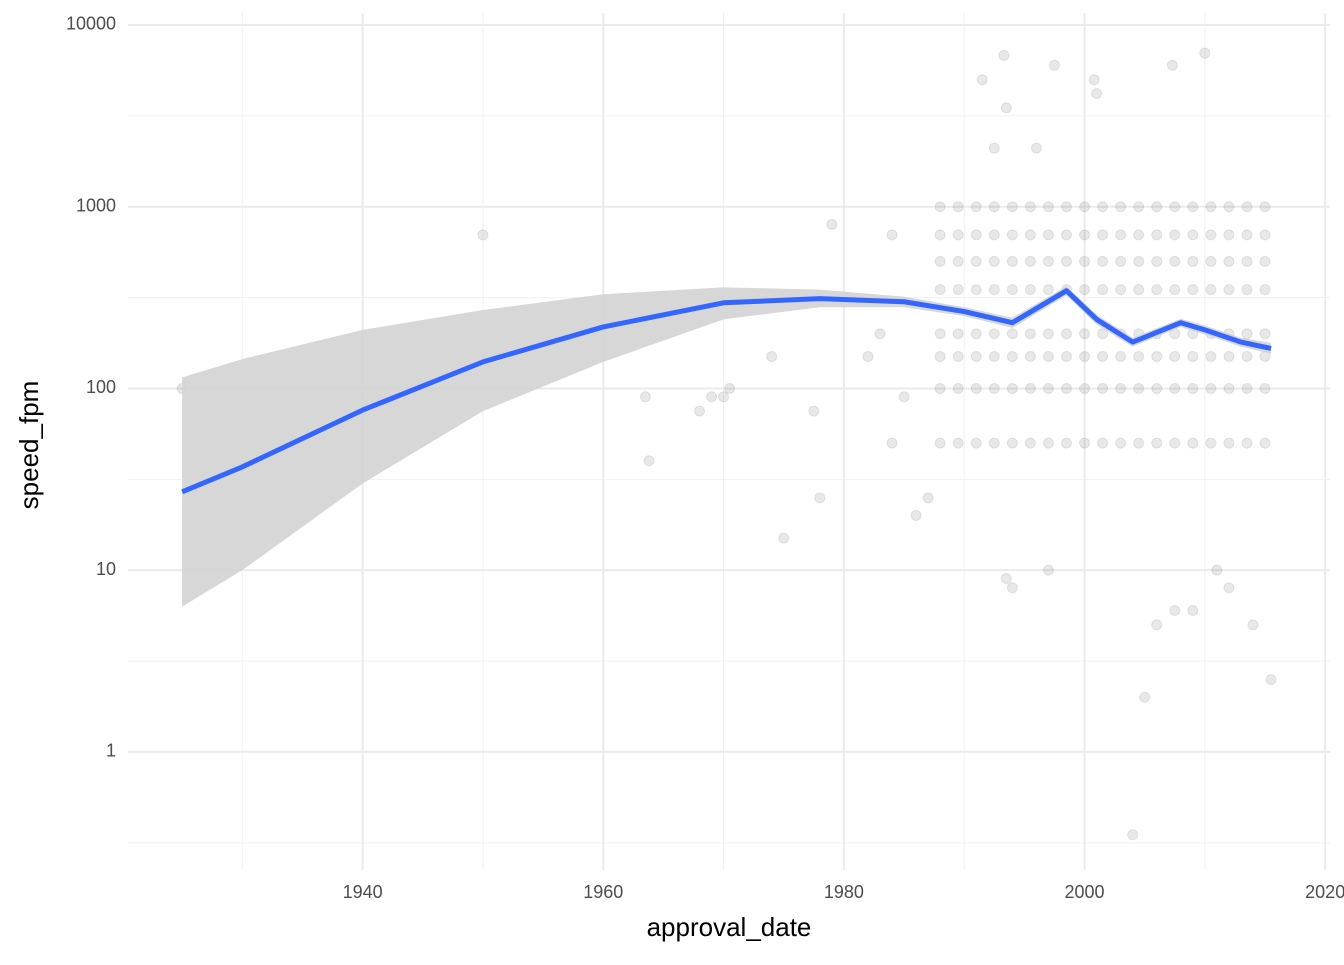  Describe the element at coordinates (106, 569) in the screenshot. I see `y-tick-label: 10` at that location.